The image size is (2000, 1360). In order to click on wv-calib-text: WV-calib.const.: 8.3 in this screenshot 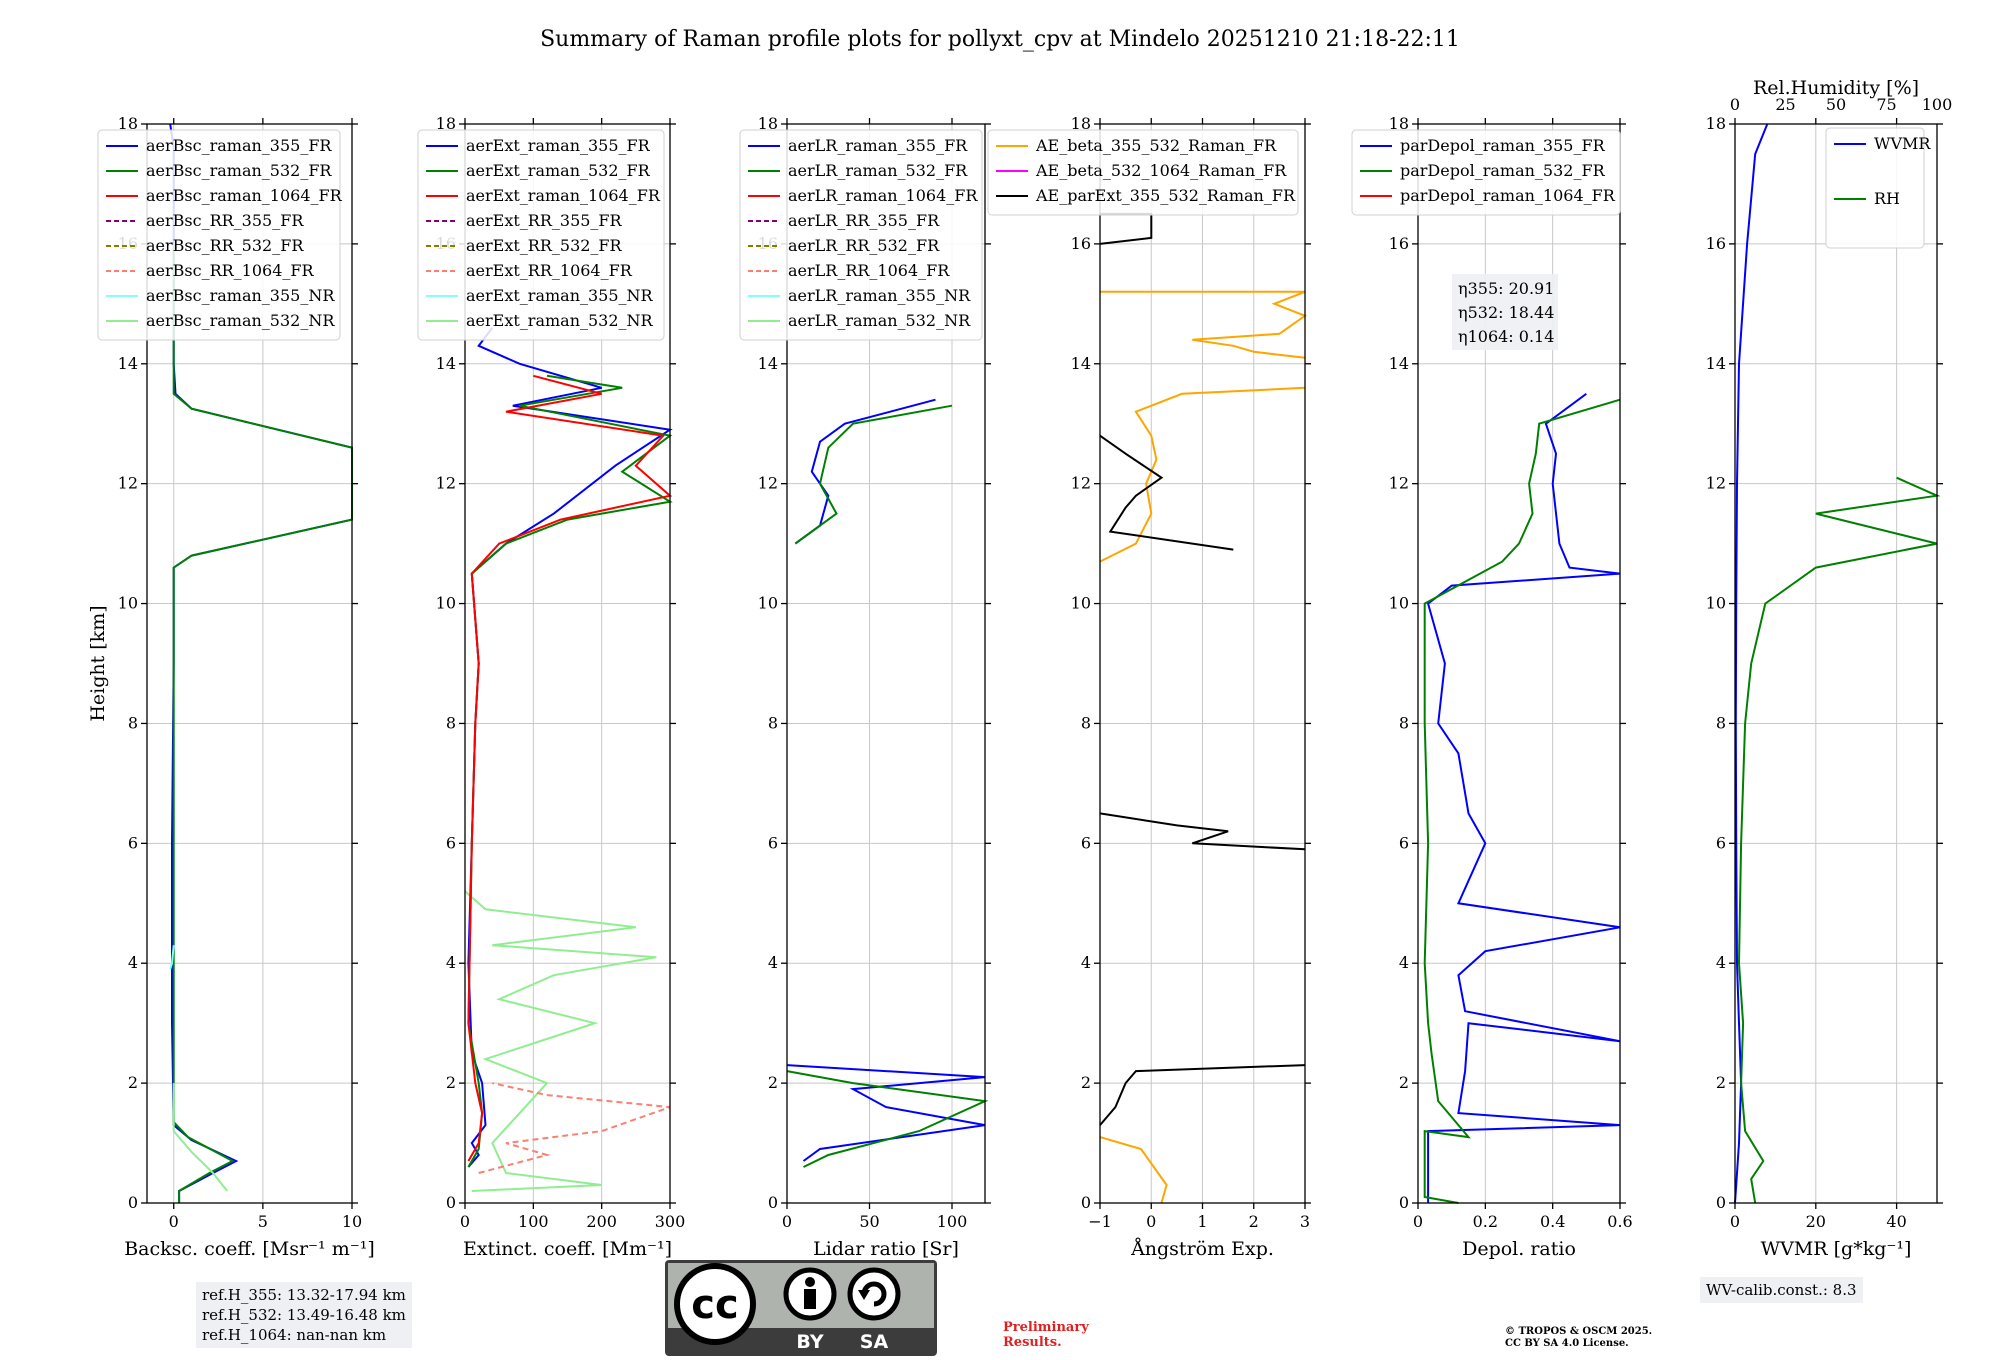, I will do `click(1781, 1290)`.